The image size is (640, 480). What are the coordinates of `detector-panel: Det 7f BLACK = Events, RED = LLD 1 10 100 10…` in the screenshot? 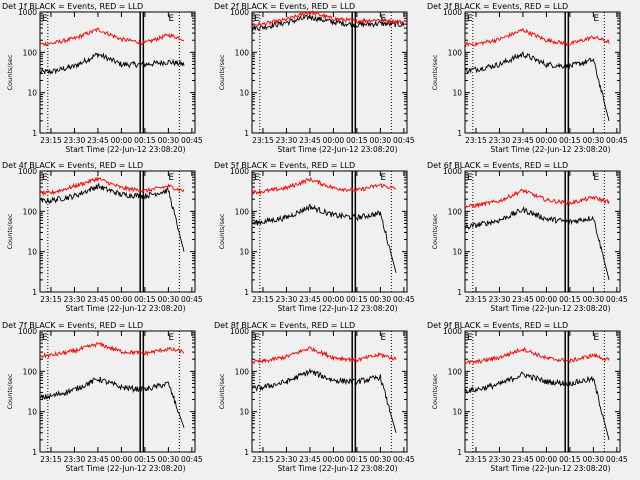 It's located at (102, 397).